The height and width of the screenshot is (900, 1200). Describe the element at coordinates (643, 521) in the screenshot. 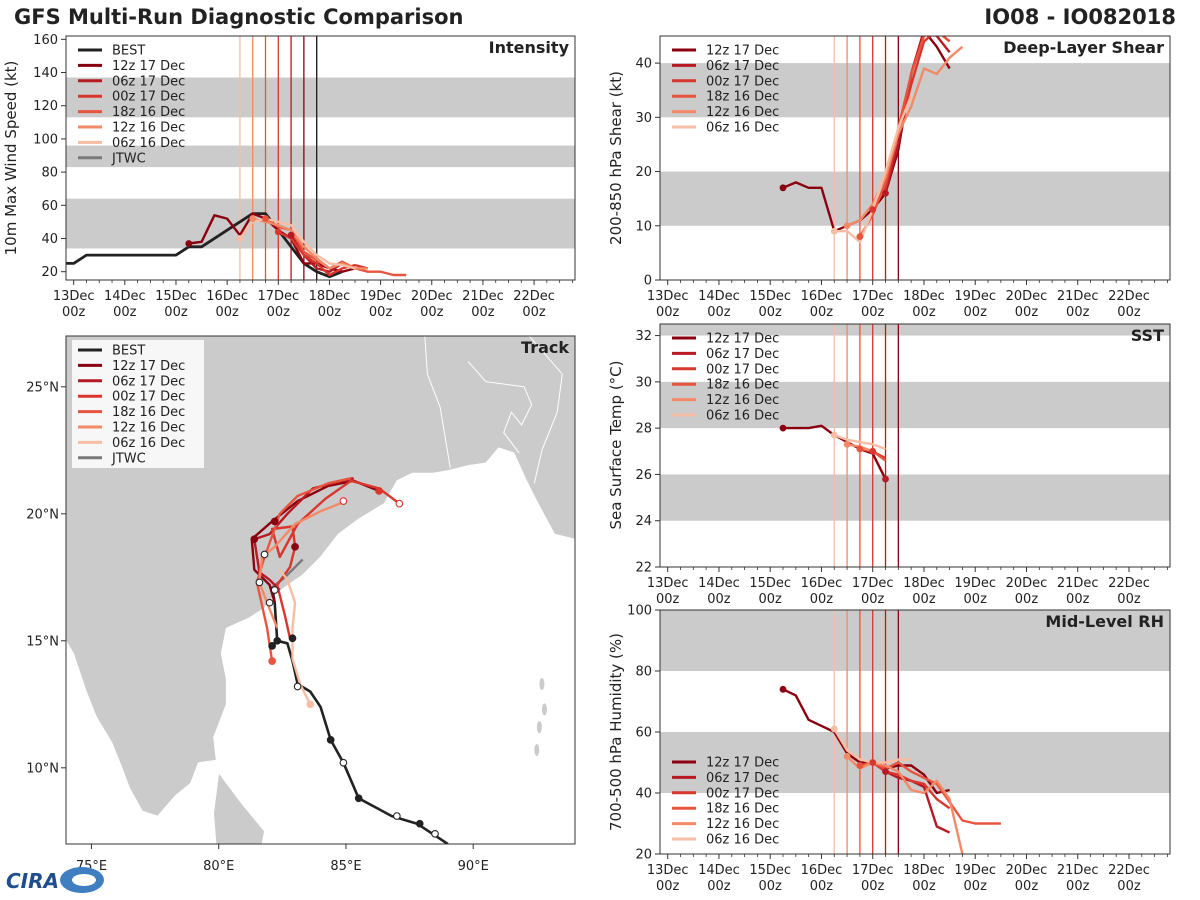

I see `sst-ytick-label: 24` at that location.